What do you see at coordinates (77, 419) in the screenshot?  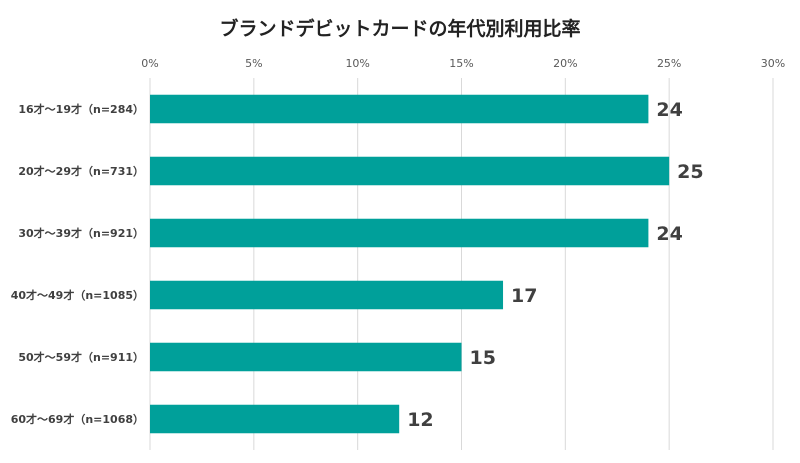 I see `category-label: 60才～69才（n=1068）` at bounding box center [77, 419].